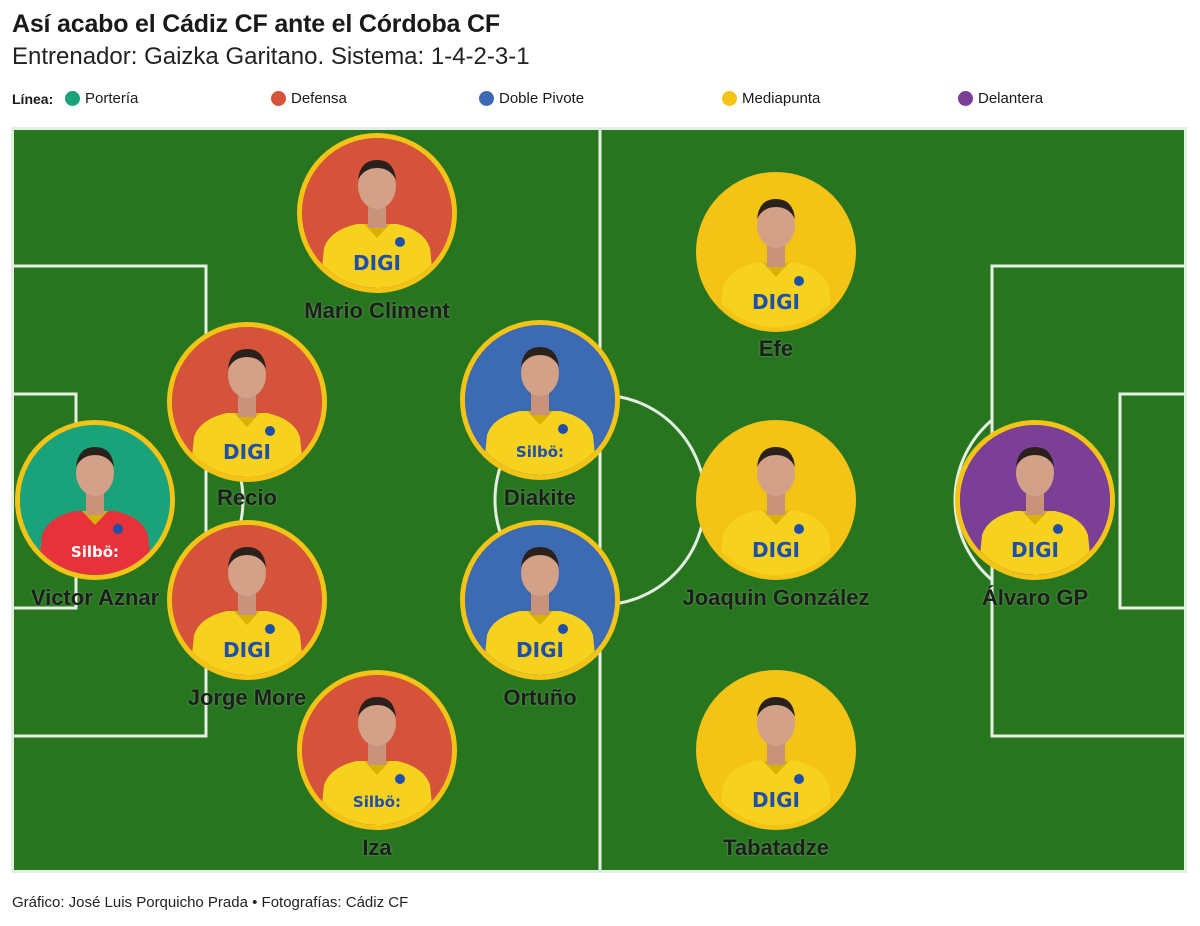 The width and height of the screenshot is (1200, 926). I want to click on player-name: Mario Climent, so click(377, 310).